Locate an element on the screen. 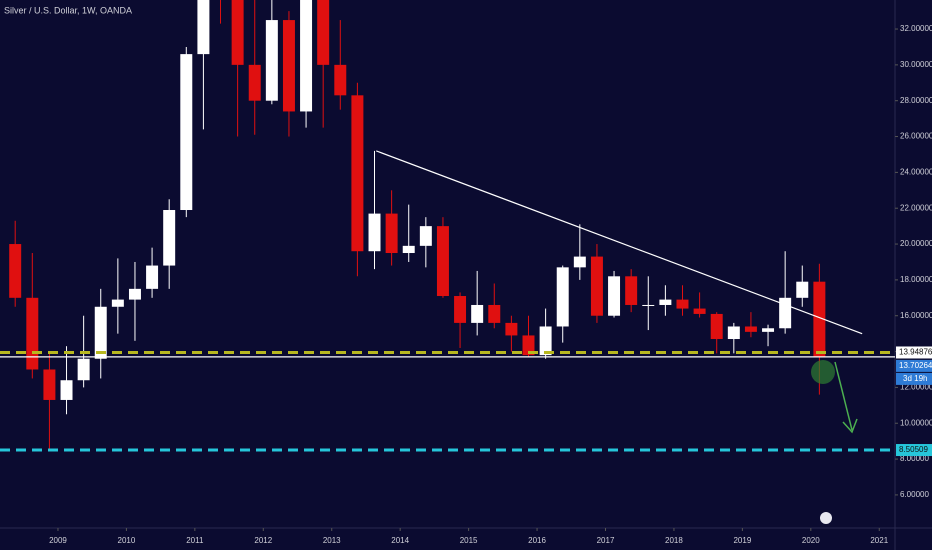 The image size is (932, 550). y-tick-label: 8.00000 is located at coordinates (914, 458).